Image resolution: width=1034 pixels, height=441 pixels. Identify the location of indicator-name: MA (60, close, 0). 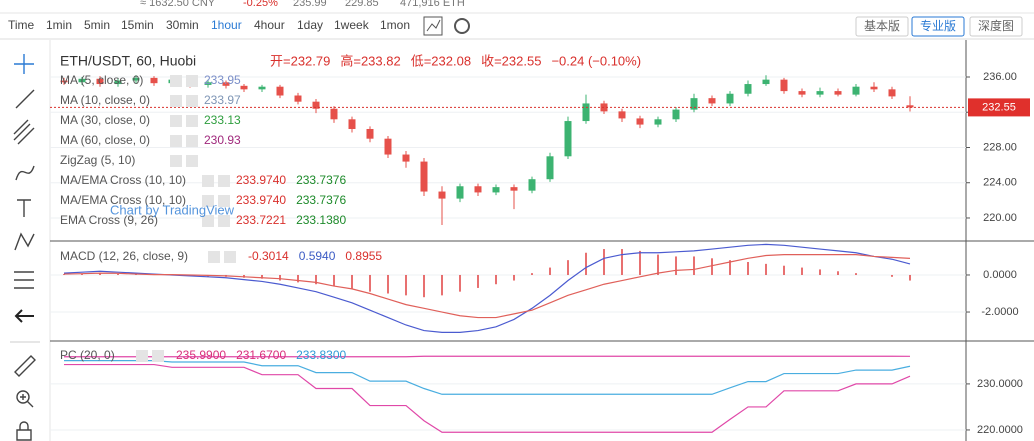
(105, 140).